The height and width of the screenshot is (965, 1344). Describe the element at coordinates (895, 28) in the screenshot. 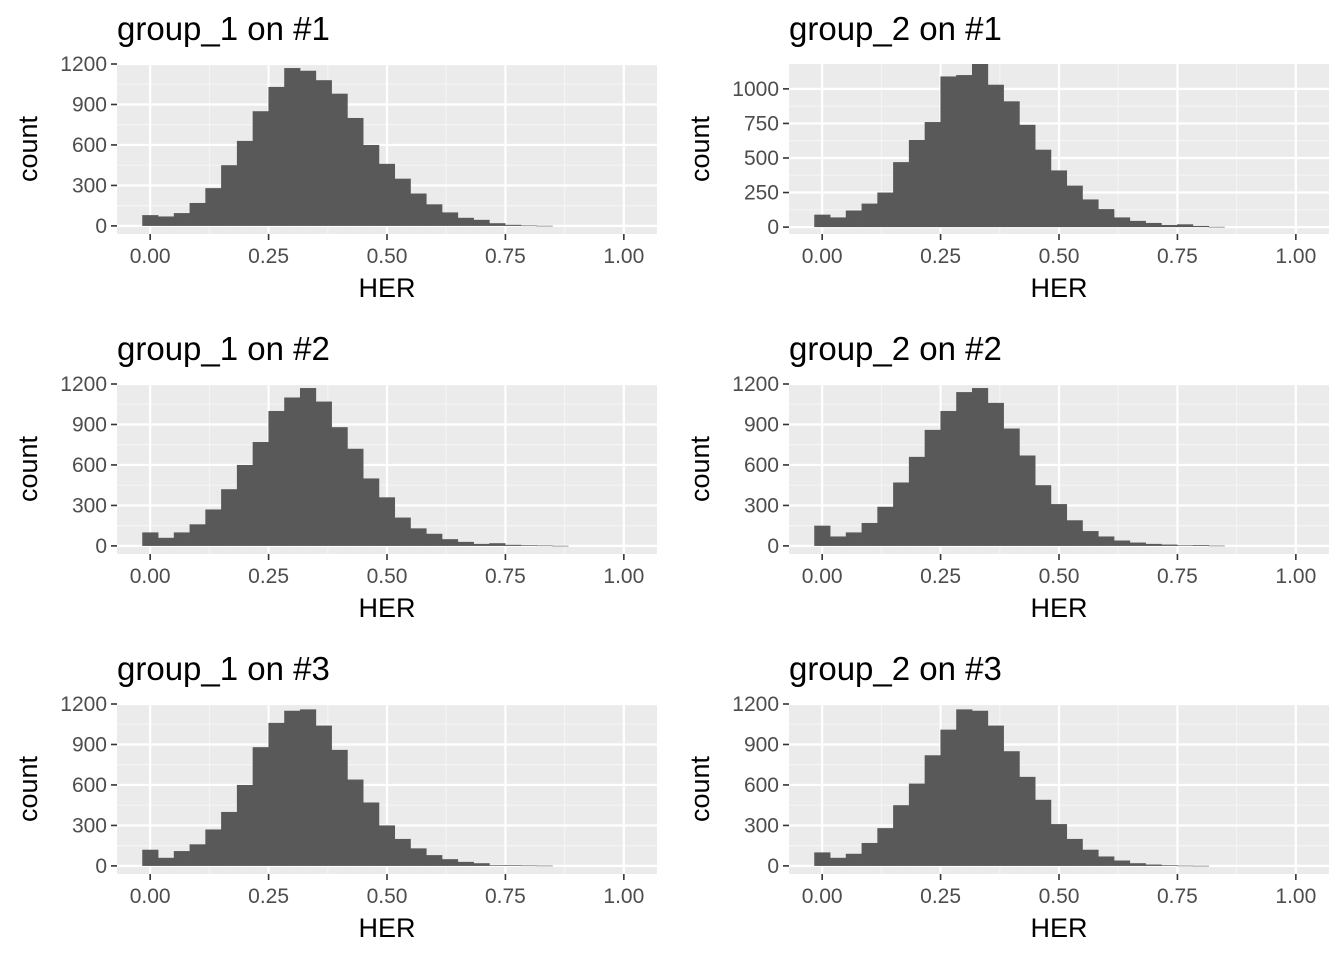

I see `panel-title: group_2 on #1` at that location.